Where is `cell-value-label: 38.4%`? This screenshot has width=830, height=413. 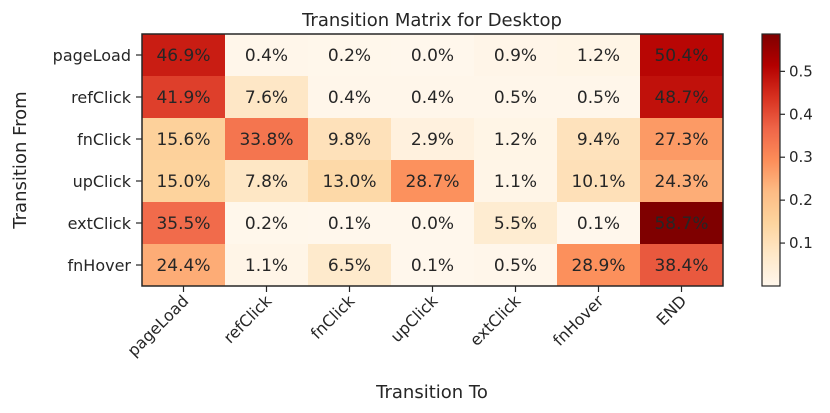 cell-value-label: 38.4% is located at coordinates (681, 266).